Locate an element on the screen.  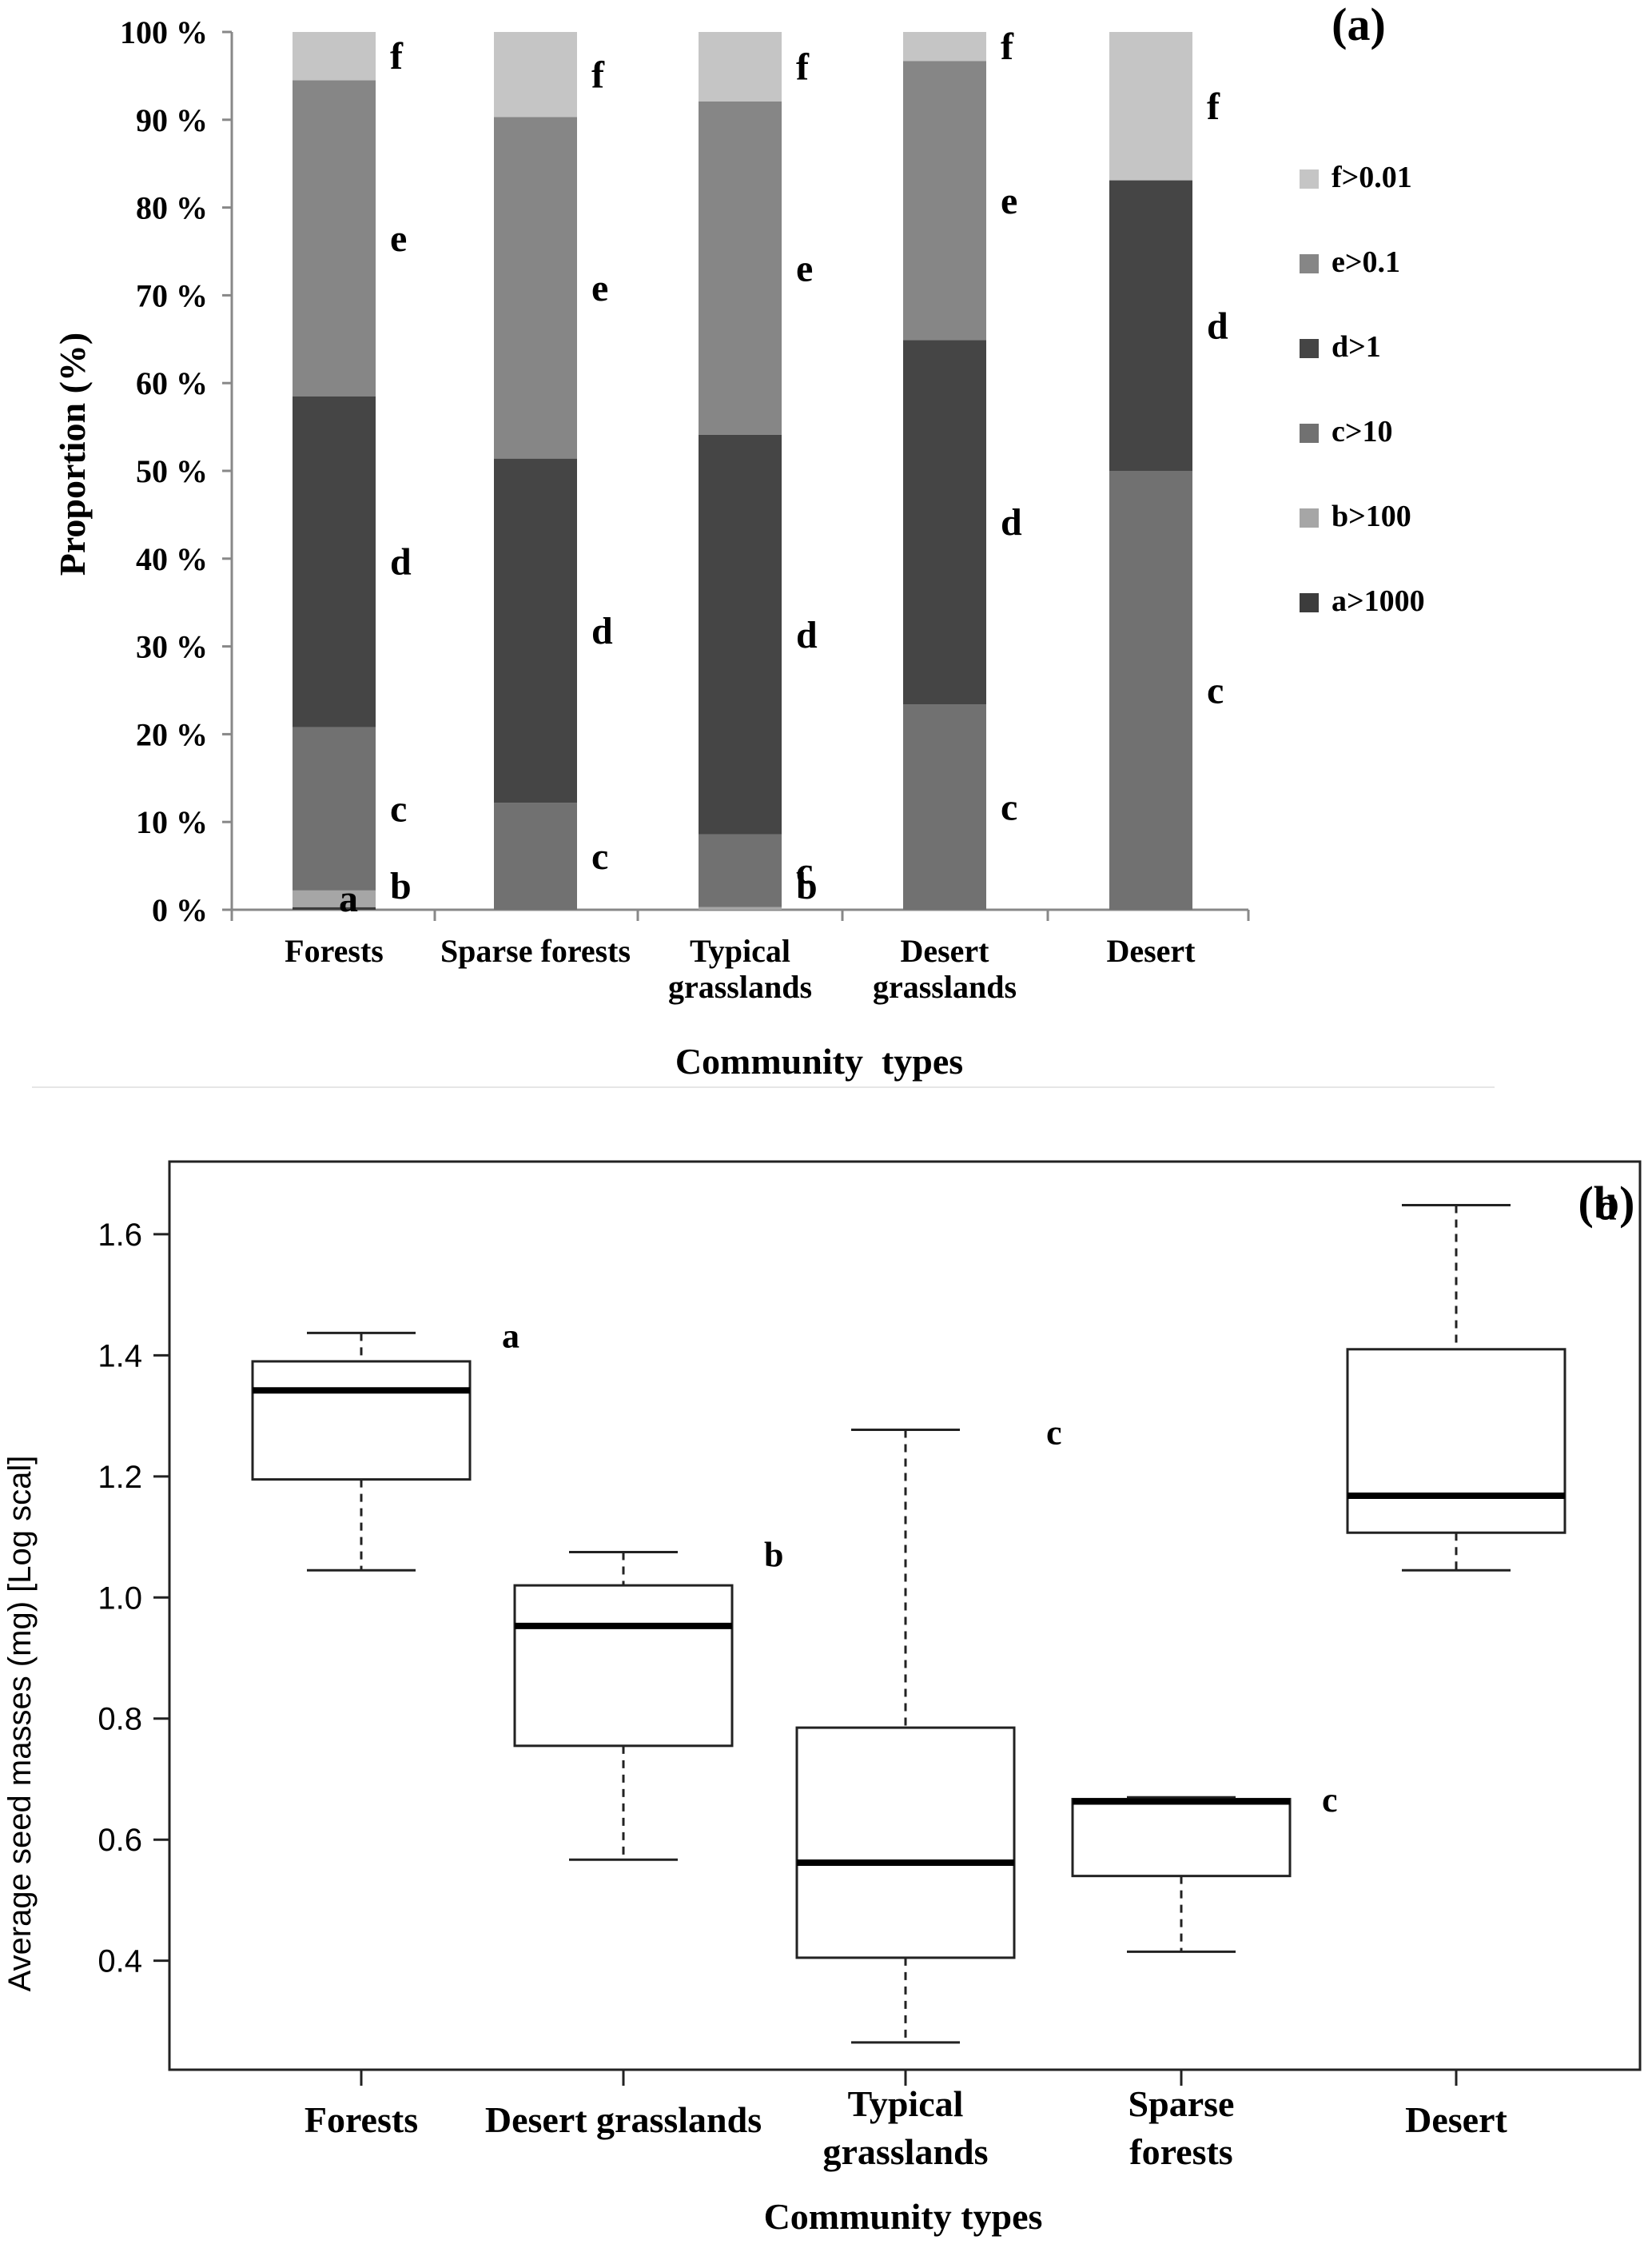
panel-a-y-tick-label: 70 % is located at coordinates (172, 295).